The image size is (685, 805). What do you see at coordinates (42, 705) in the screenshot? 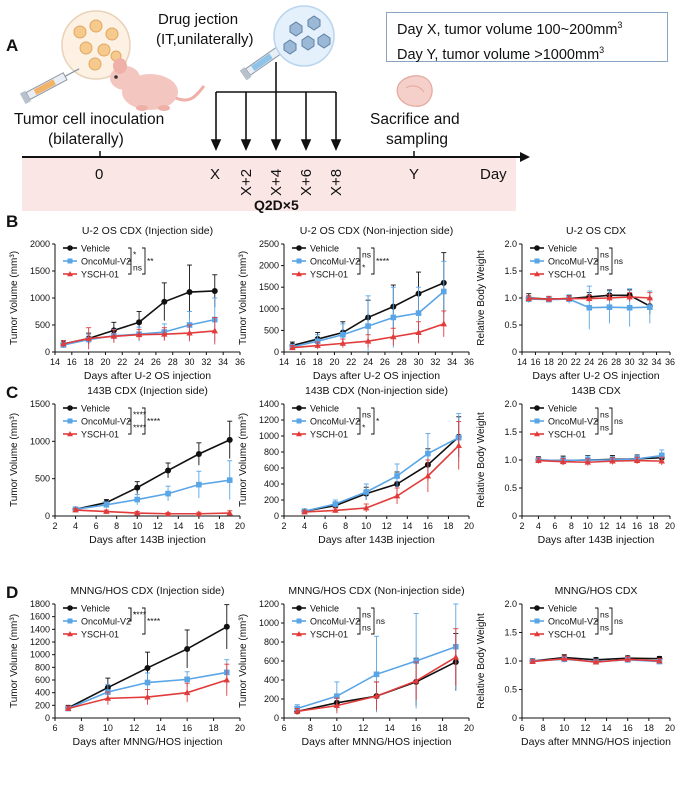
I see `y-tick-label: 200` at bounding box center [42, 705].